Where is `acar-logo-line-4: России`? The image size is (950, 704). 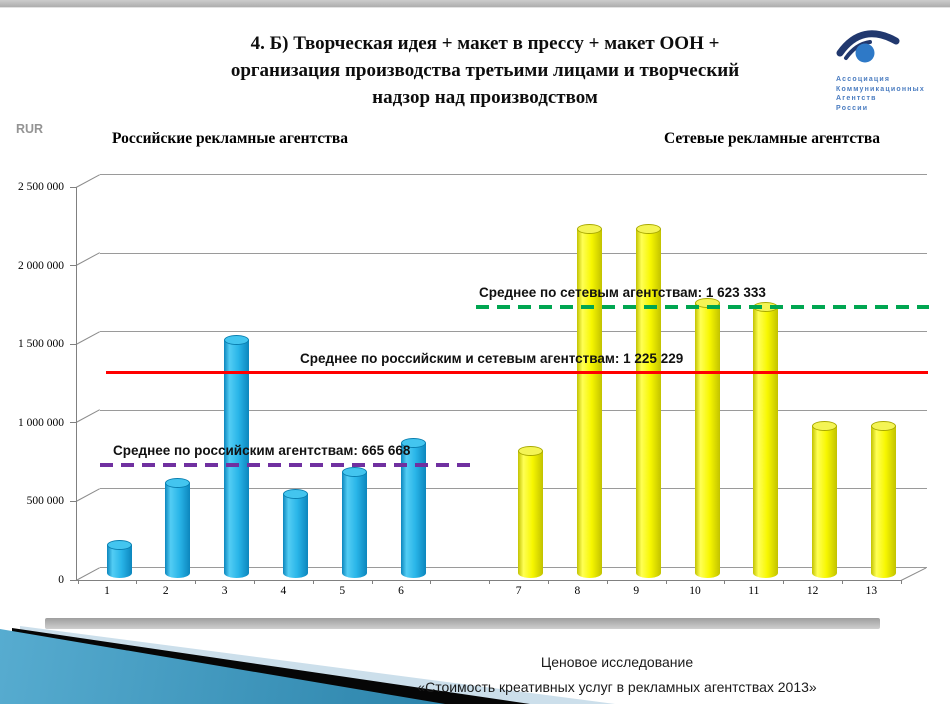 acar-logo-line-4: России is located at coordinates (852, 108).